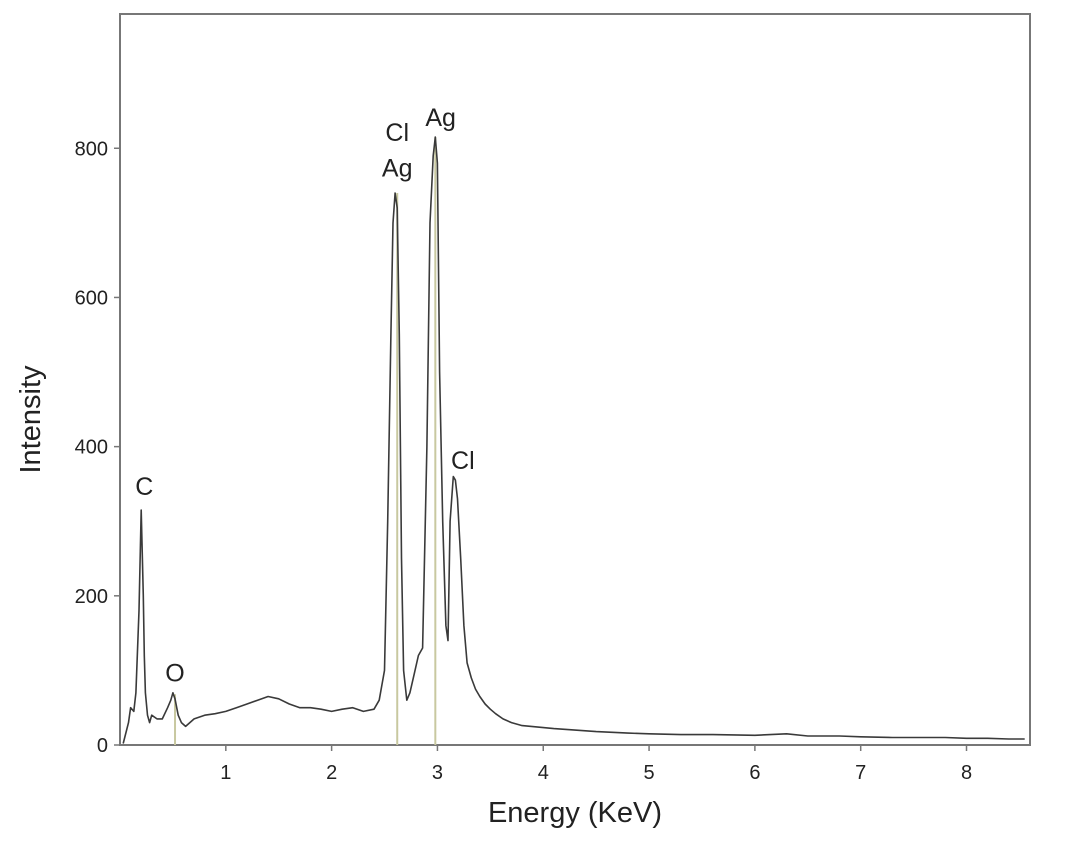 This screenshot has height=853, width=1088. I want to click on y-tick-label: 400, so click(91, 448).